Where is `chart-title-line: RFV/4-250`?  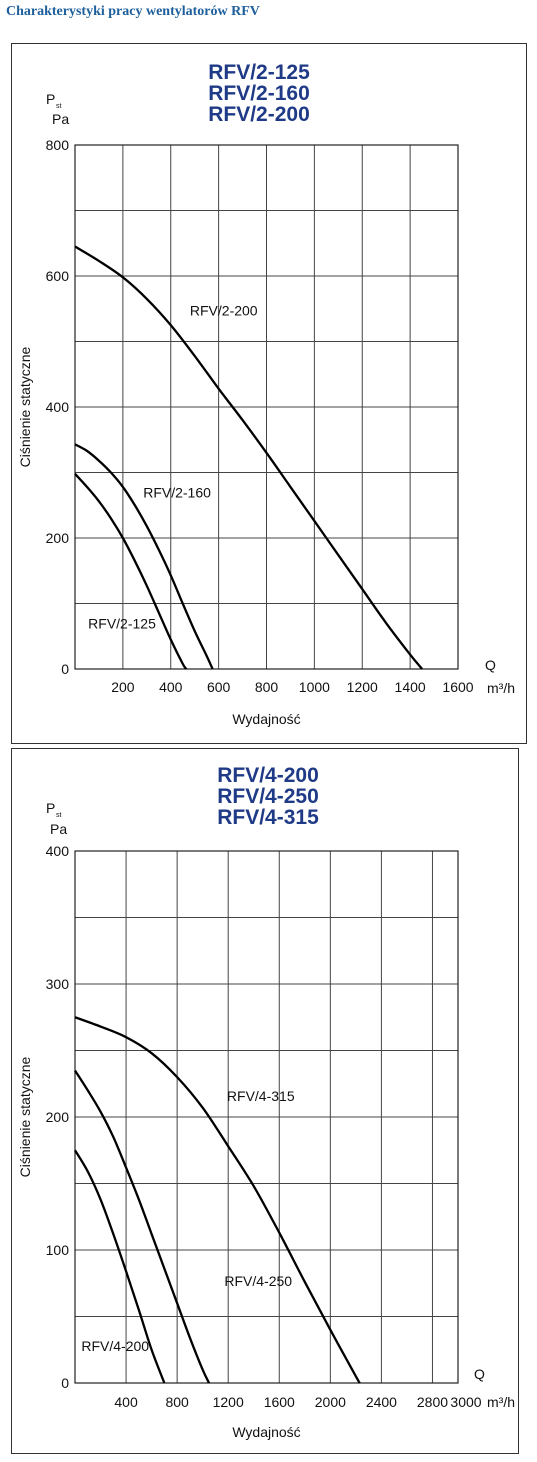 chart-title-line: RFV/4-250 is located at coordinates (268, 796).